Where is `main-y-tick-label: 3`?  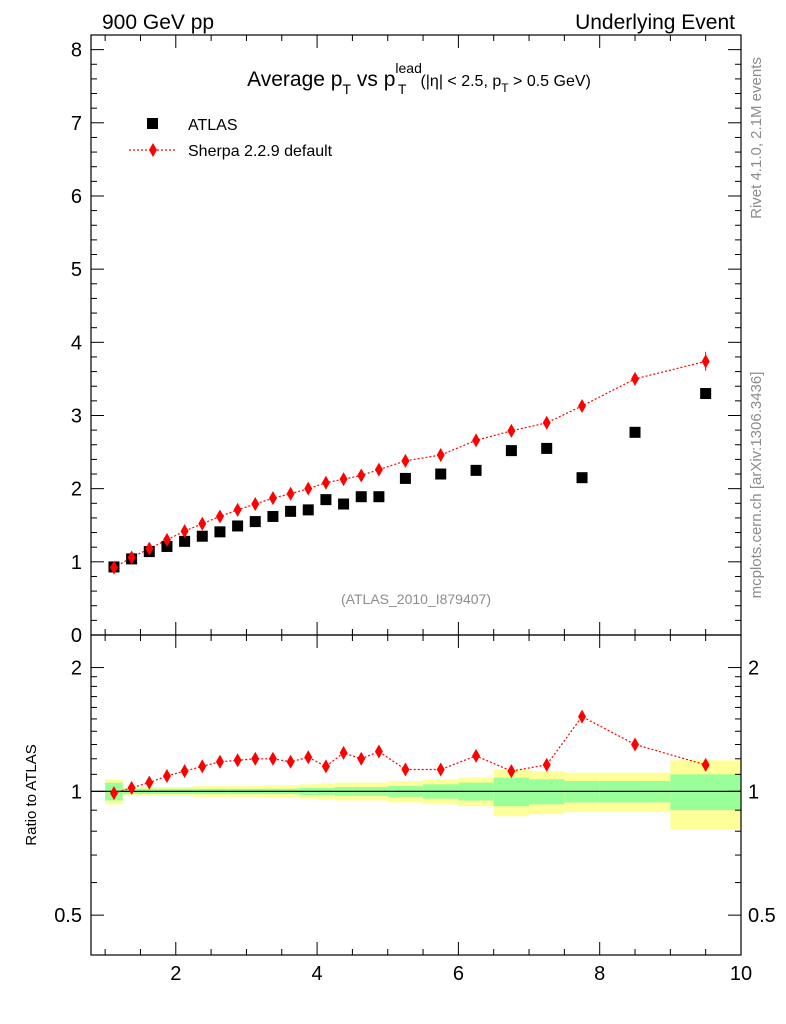
main-y-tick-label: 3 is located at coordinates (76, 416).